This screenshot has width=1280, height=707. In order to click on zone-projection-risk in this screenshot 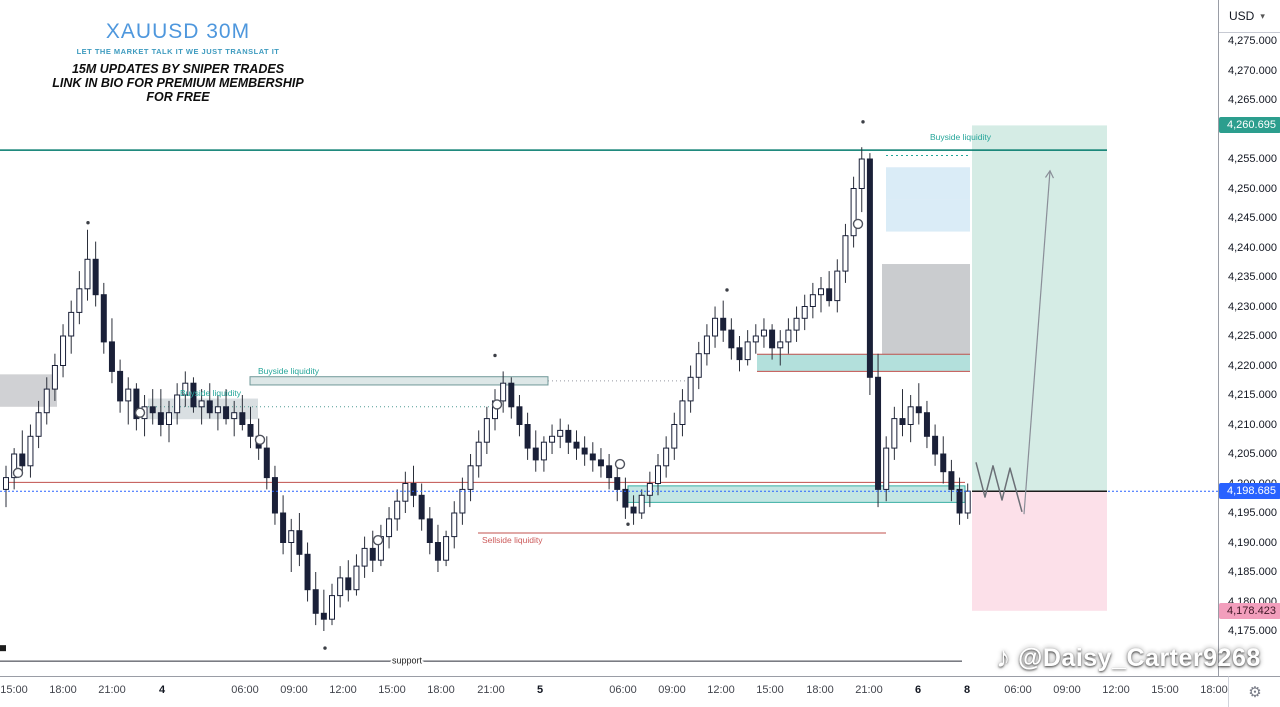, I will do `click(1039, 551)`.